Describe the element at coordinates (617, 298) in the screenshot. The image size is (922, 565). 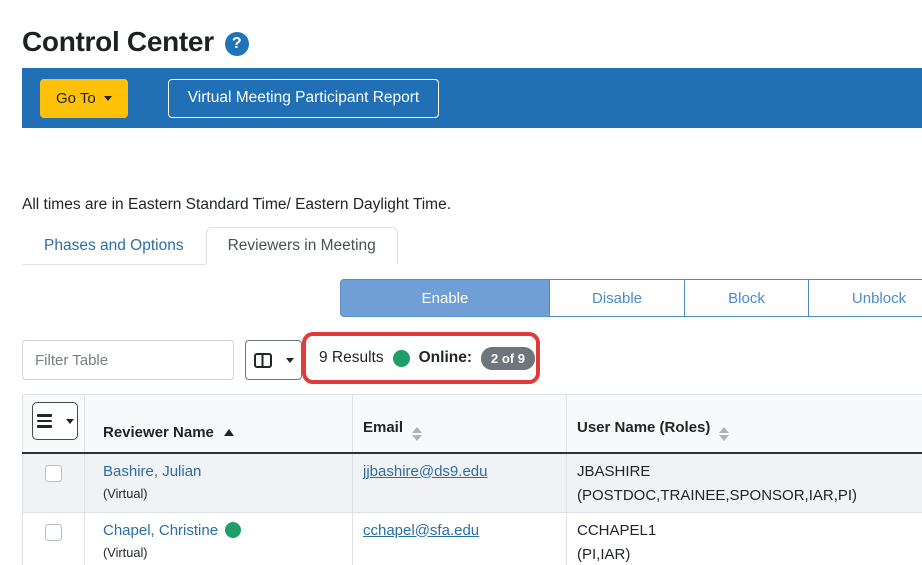
I see `disable-button: Disable` at that location.